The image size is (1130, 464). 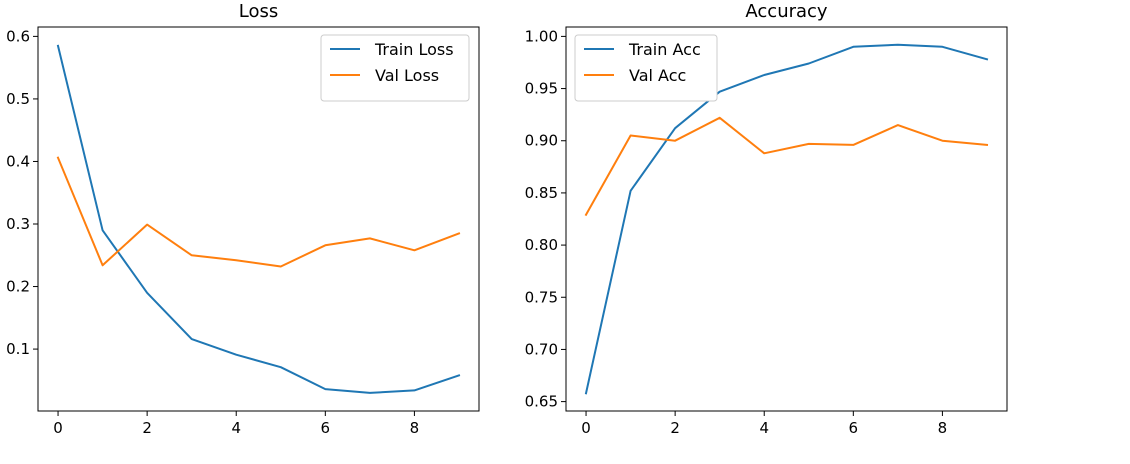 What do you see at coordinates (786, 166) in the screenshot?
I see `val-acc-line` at bounding box center [786, 166].